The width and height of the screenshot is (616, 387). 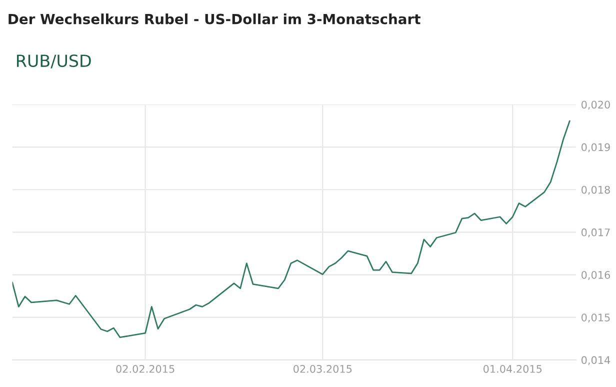 I want to click on chart-title: Der Wechselkurs Rubel - US-Dollar im 3-Monatschart, so click(x=214, y=19).